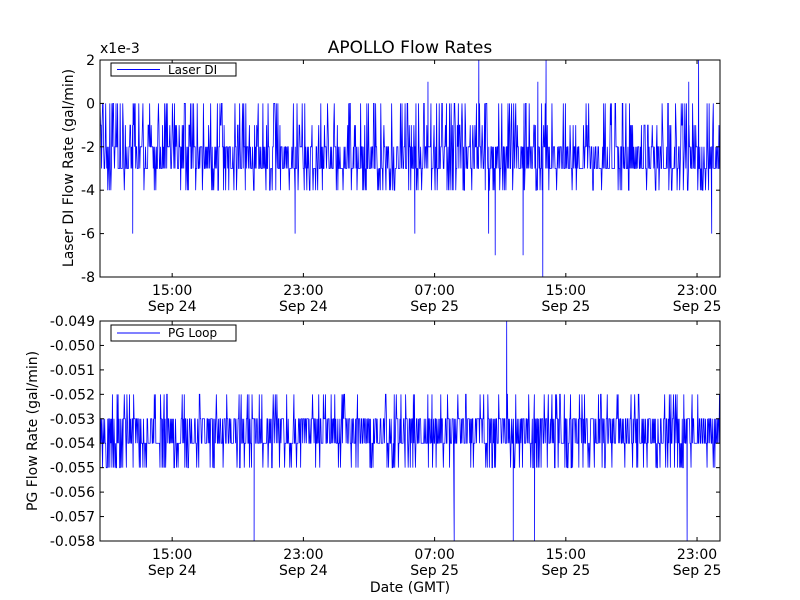  I want to click on pg-loop-legend-box, so click(173, 333).